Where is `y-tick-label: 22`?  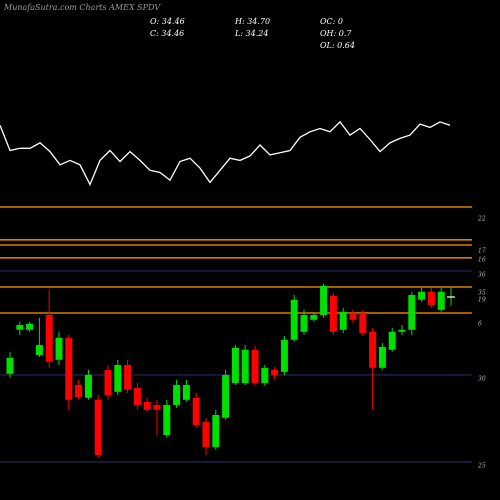 y-tick-label: 22 is located at coordinates (481, 219).